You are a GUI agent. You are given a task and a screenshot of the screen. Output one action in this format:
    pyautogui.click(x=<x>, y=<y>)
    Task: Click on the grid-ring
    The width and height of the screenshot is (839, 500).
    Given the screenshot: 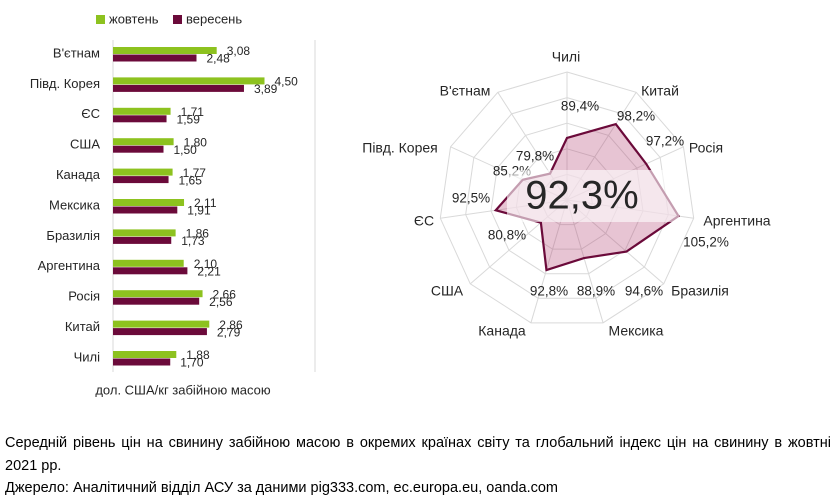 What is the action you would take?
    pyautogui.click(x=567, y=198)
    